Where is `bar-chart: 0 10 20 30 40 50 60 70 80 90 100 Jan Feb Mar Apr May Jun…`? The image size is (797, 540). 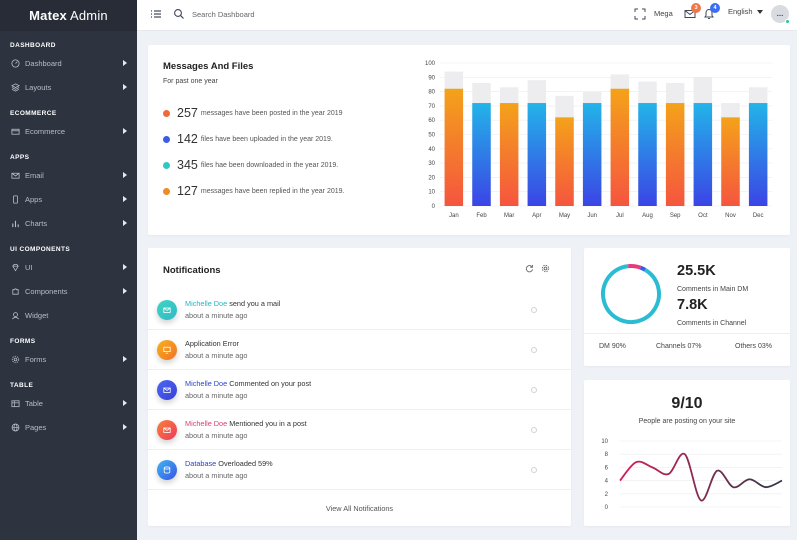 bar-chart: 0 10 20 30 40 50 60 70 80 90 100 Jan Feb Mar Apr May Jun… is located at coordinates (598, 140).